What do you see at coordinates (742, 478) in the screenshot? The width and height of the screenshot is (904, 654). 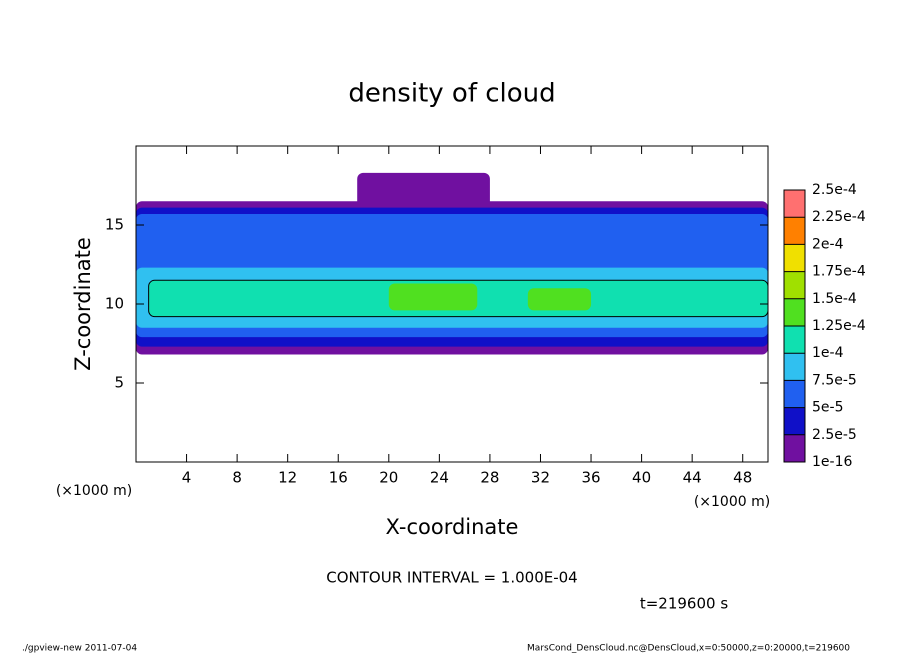 I see `x-tick-label: 48` at bounding box center [742, 478].